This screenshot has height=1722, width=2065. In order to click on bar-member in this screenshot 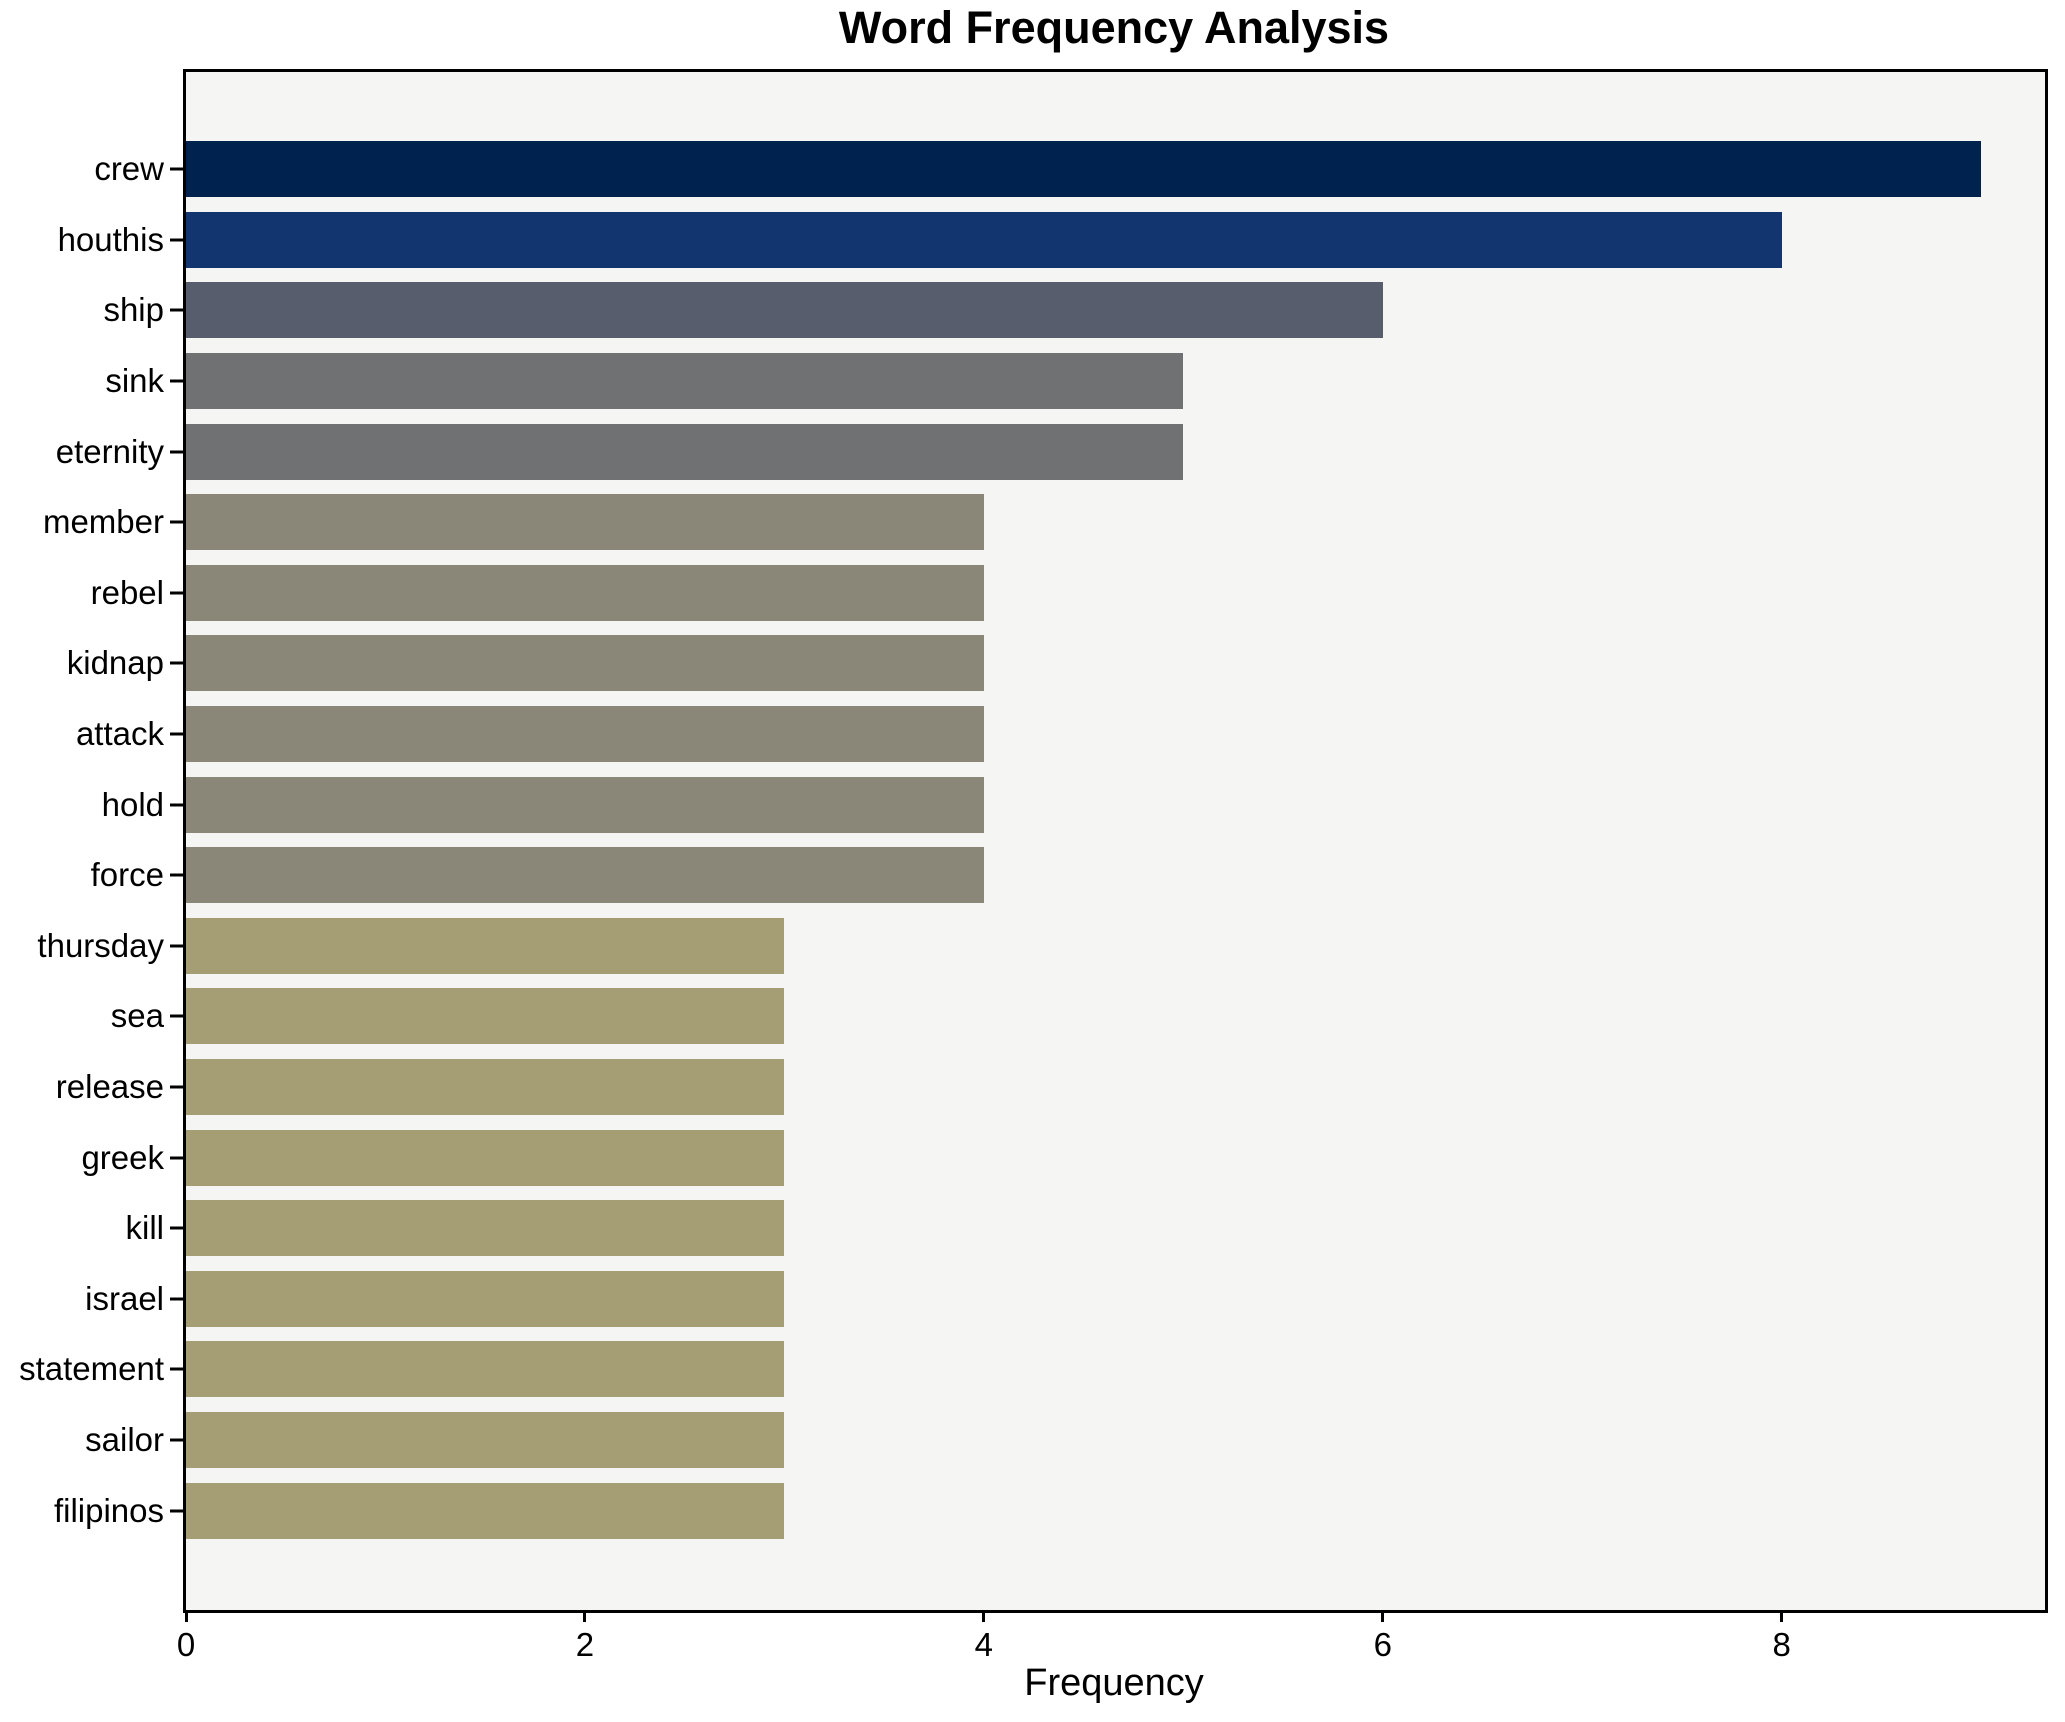, I will do `click(585, 522)`.